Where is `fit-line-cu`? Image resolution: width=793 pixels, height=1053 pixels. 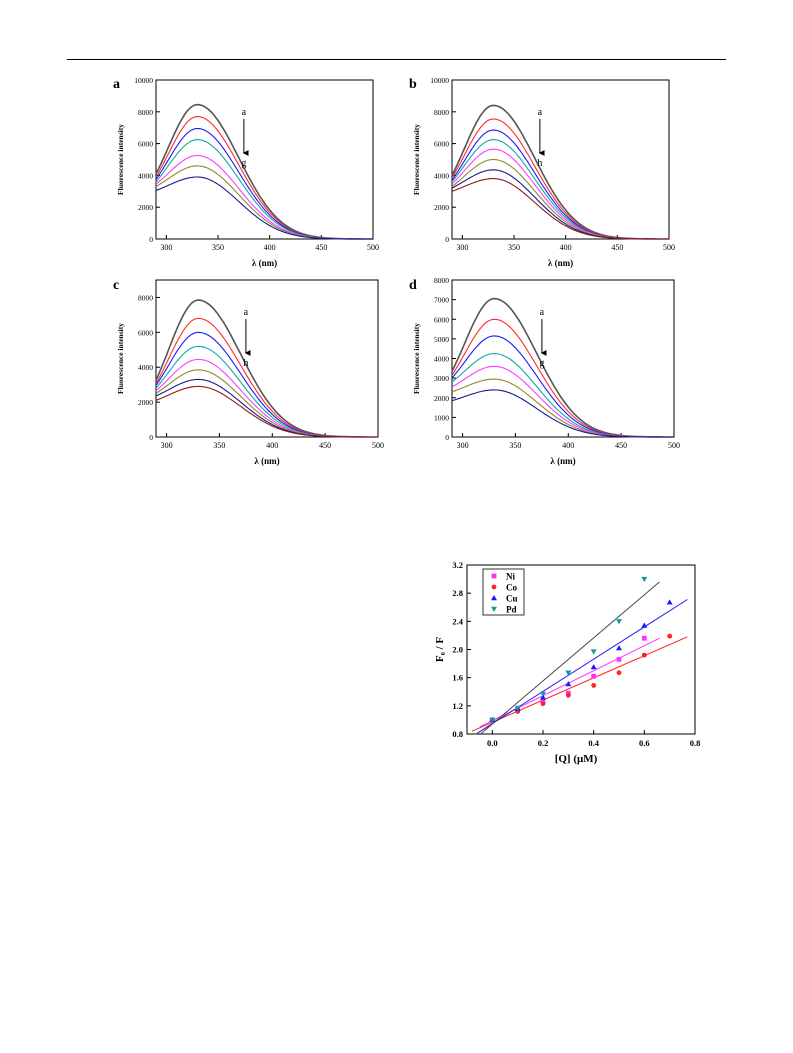 fit-line-cu is located at coordinates (582, 666).